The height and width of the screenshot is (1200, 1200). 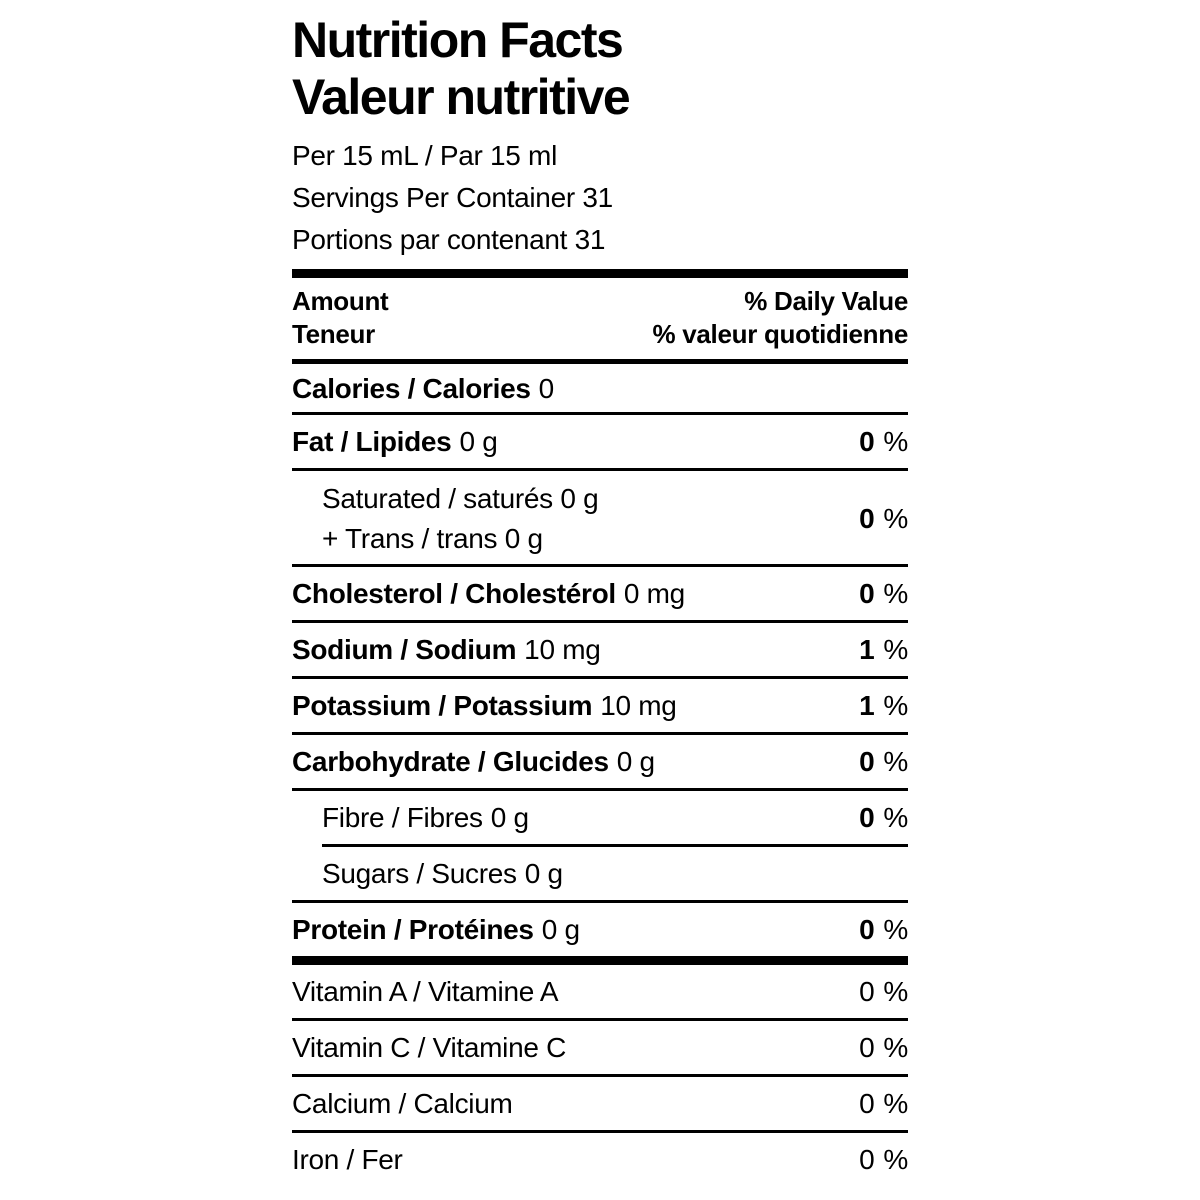 I want to click on sugars-amount: 0 g, so click(x=543, y=873).